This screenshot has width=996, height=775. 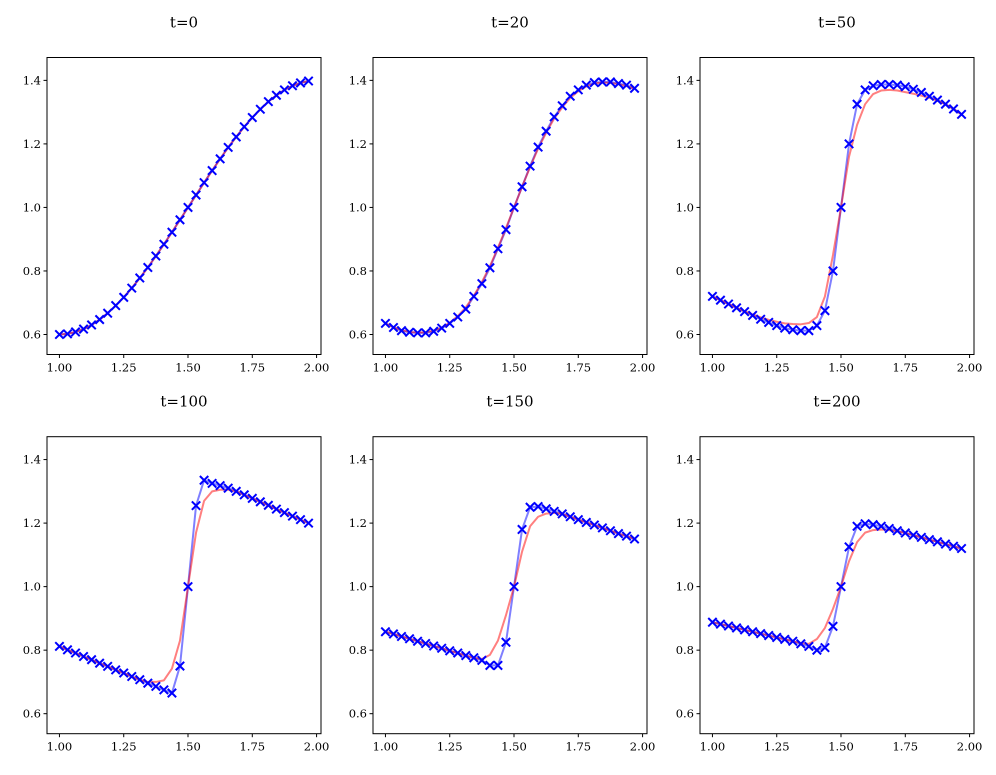 What do you see at coordinates (176, 194) in the screenshot?
I see `subplot-t-0: t=0 1.00 1.25 1.50 1.75 2.00 0.6 0.8 1.0 1.2 1.4` at bounding box center [176, 194].